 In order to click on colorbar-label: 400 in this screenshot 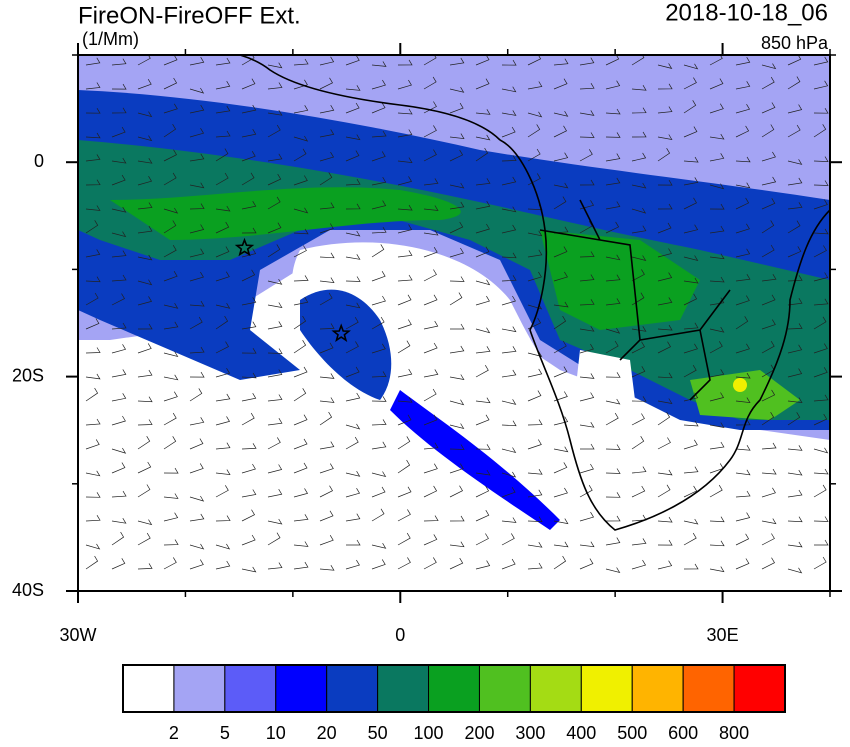, I will do `click(581, 733)`.